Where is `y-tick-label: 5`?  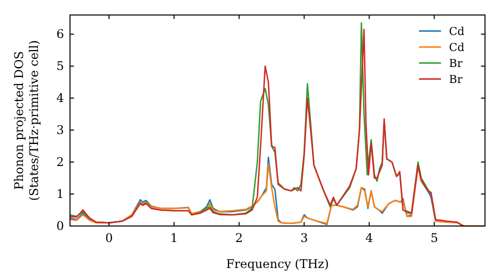 y-tick-label: 5 is located at coordinates (60, 66).